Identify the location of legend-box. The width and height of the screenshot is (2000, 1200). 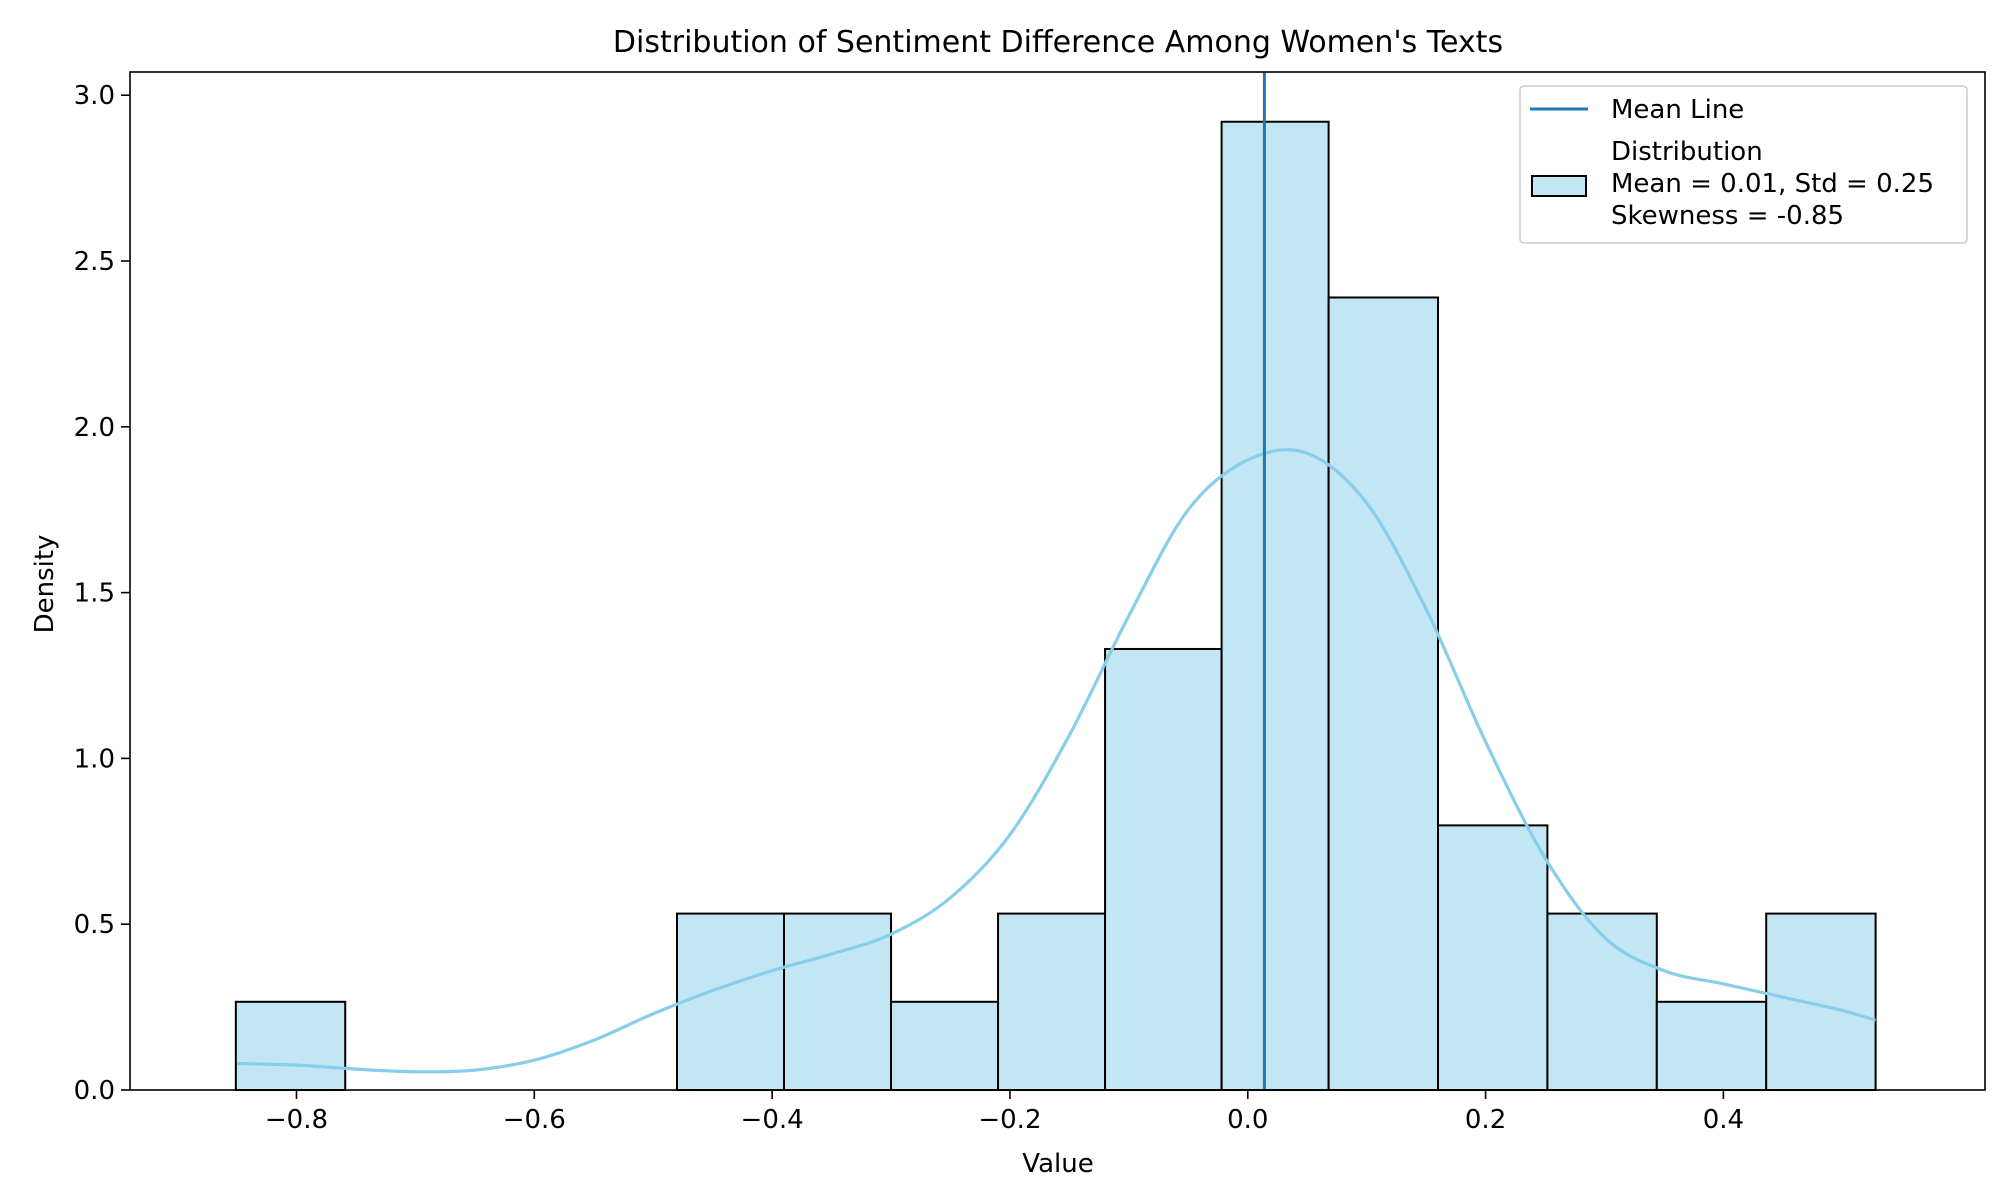
(1743, 164).